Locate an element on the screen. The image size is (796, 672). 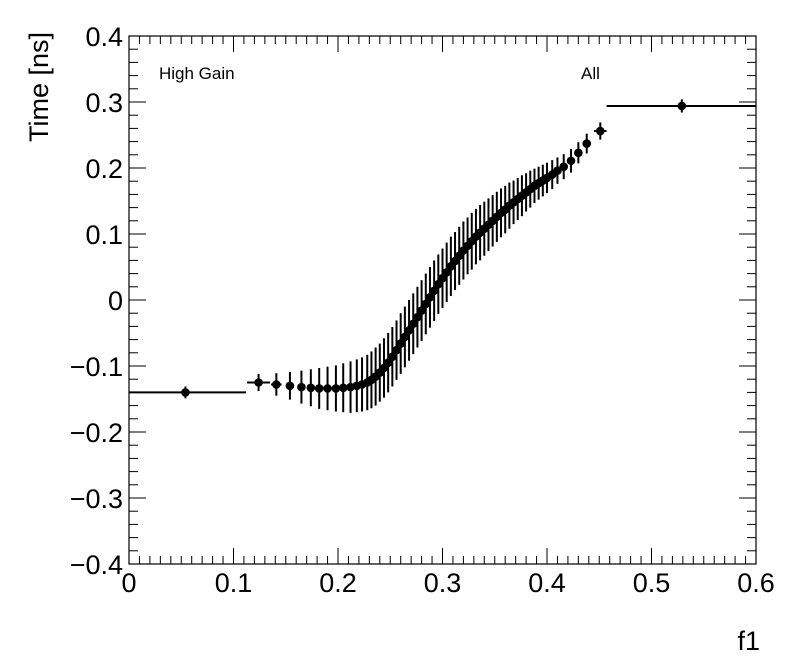
x-tick-label: 0.6 is located at coordinates (756, 583).